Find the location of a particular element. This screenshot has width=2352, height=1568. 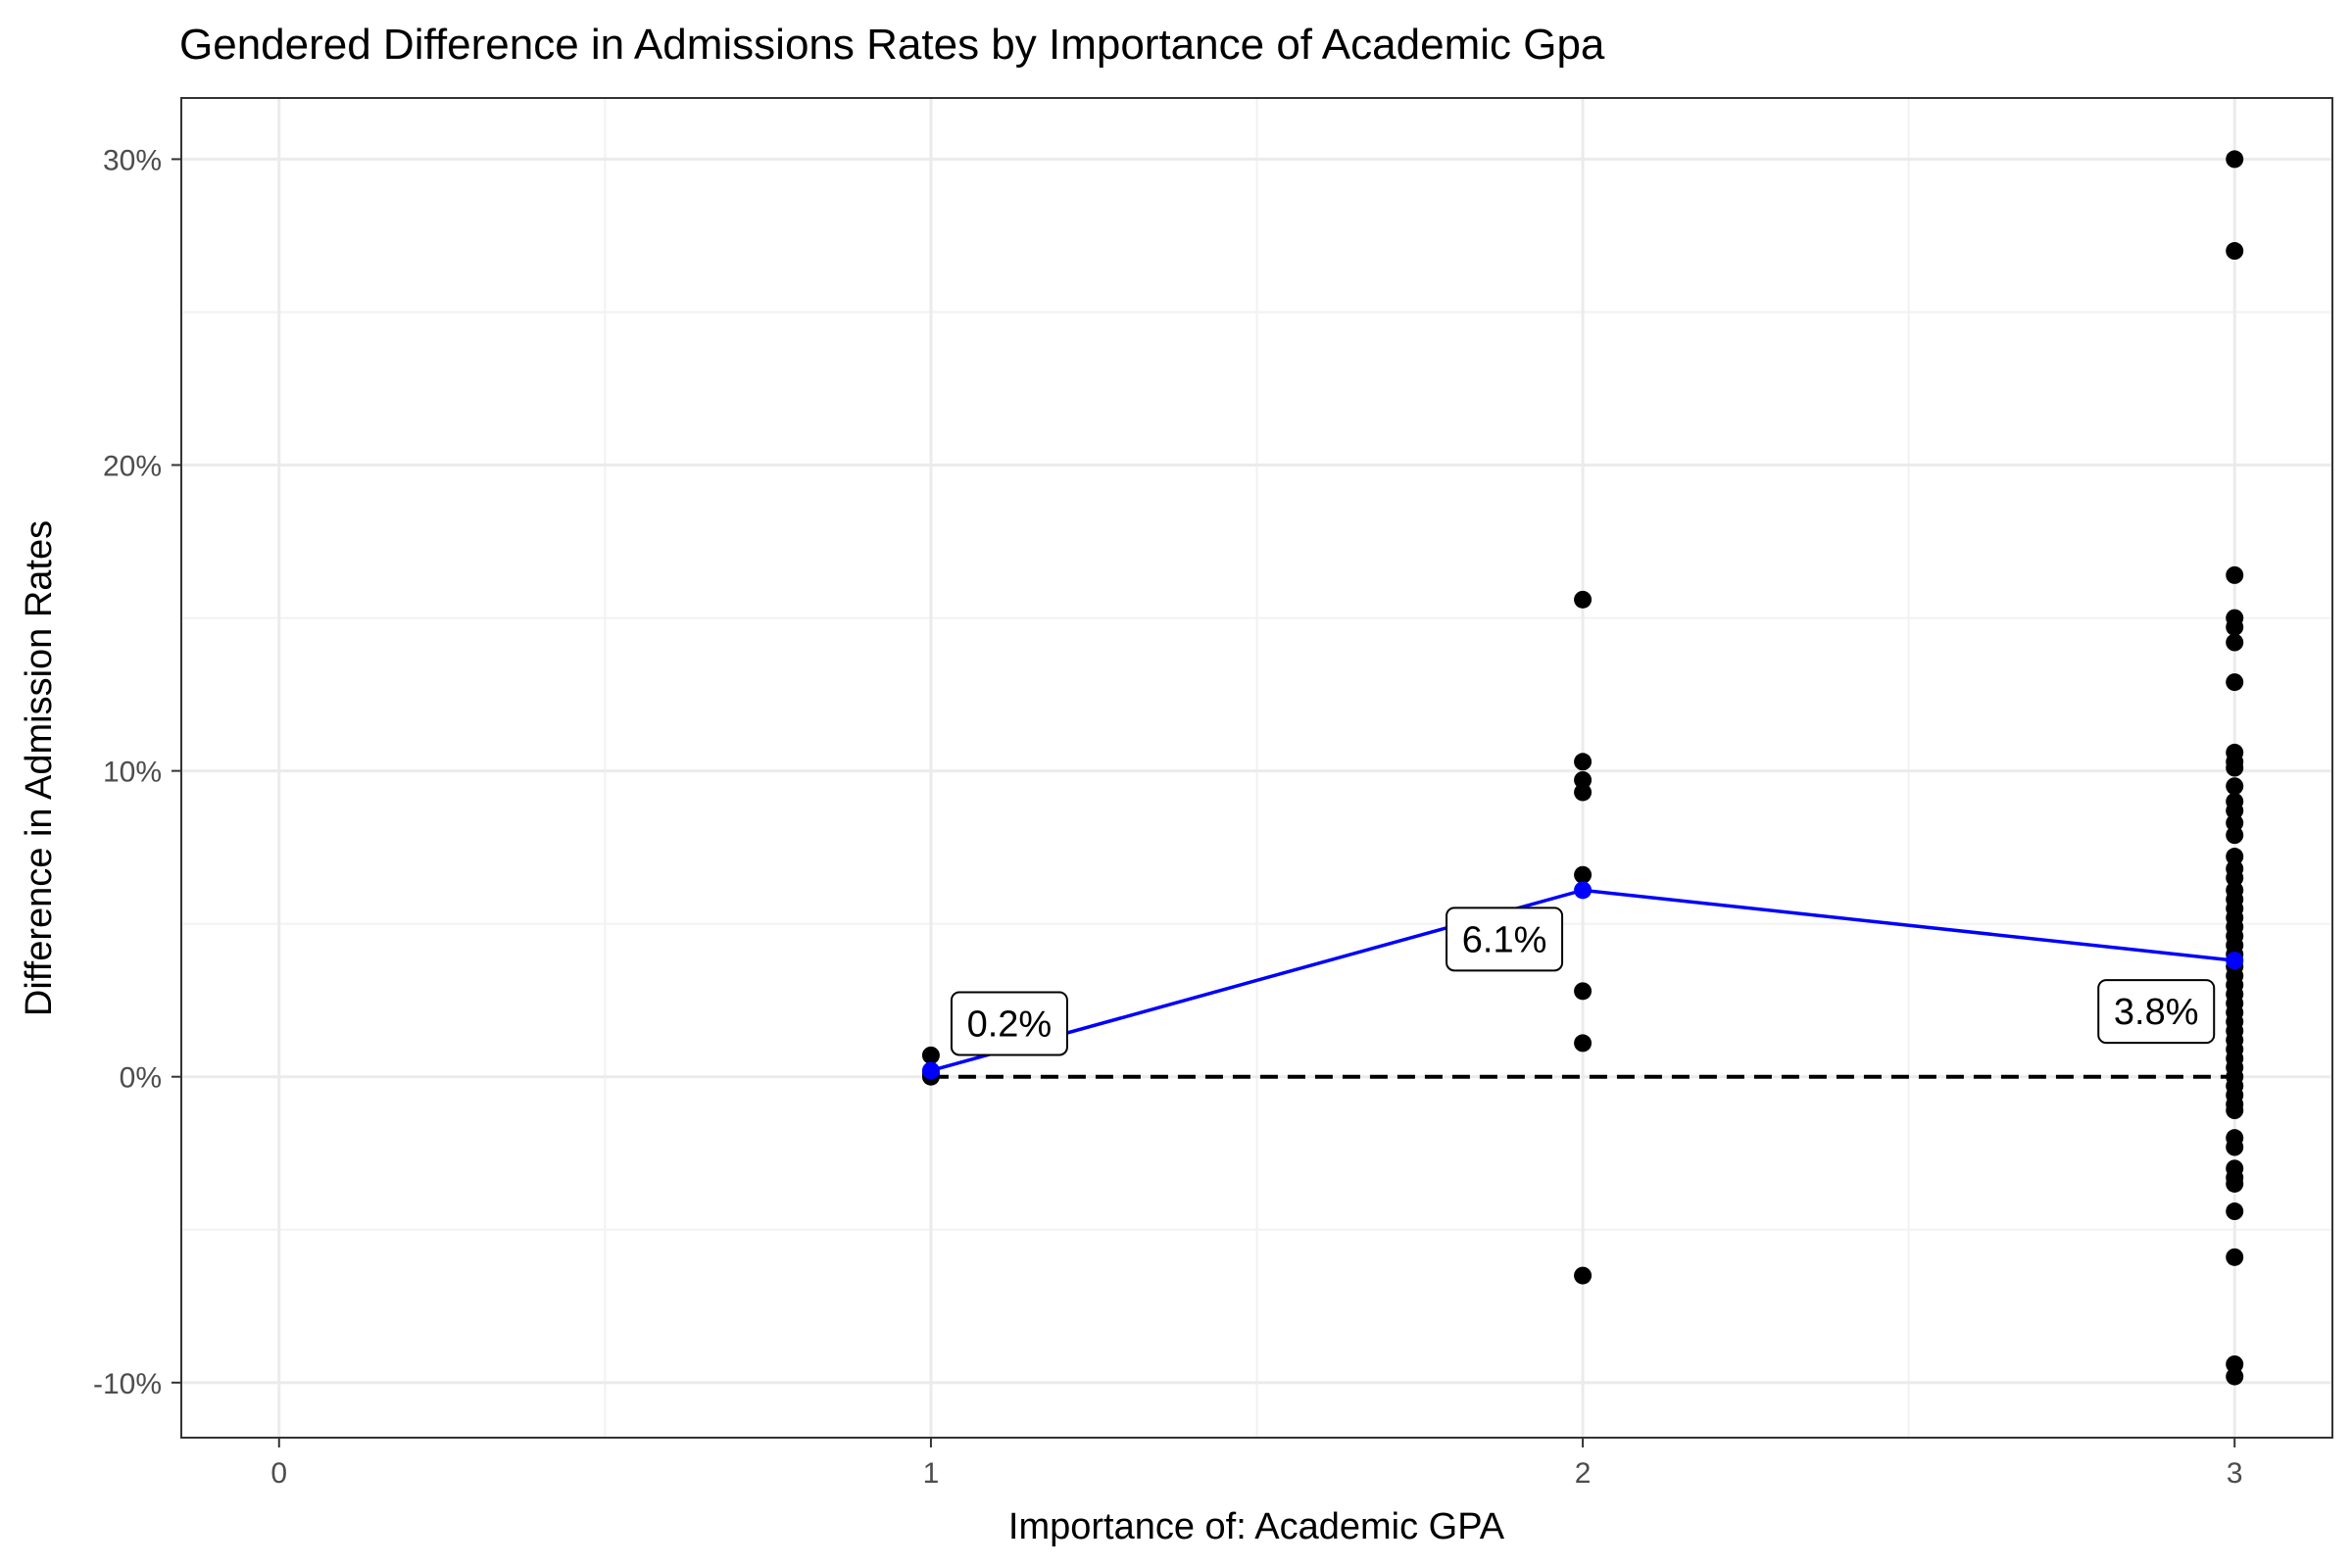

x-tick-label: 3 is located at coordinates (2235, 1473).